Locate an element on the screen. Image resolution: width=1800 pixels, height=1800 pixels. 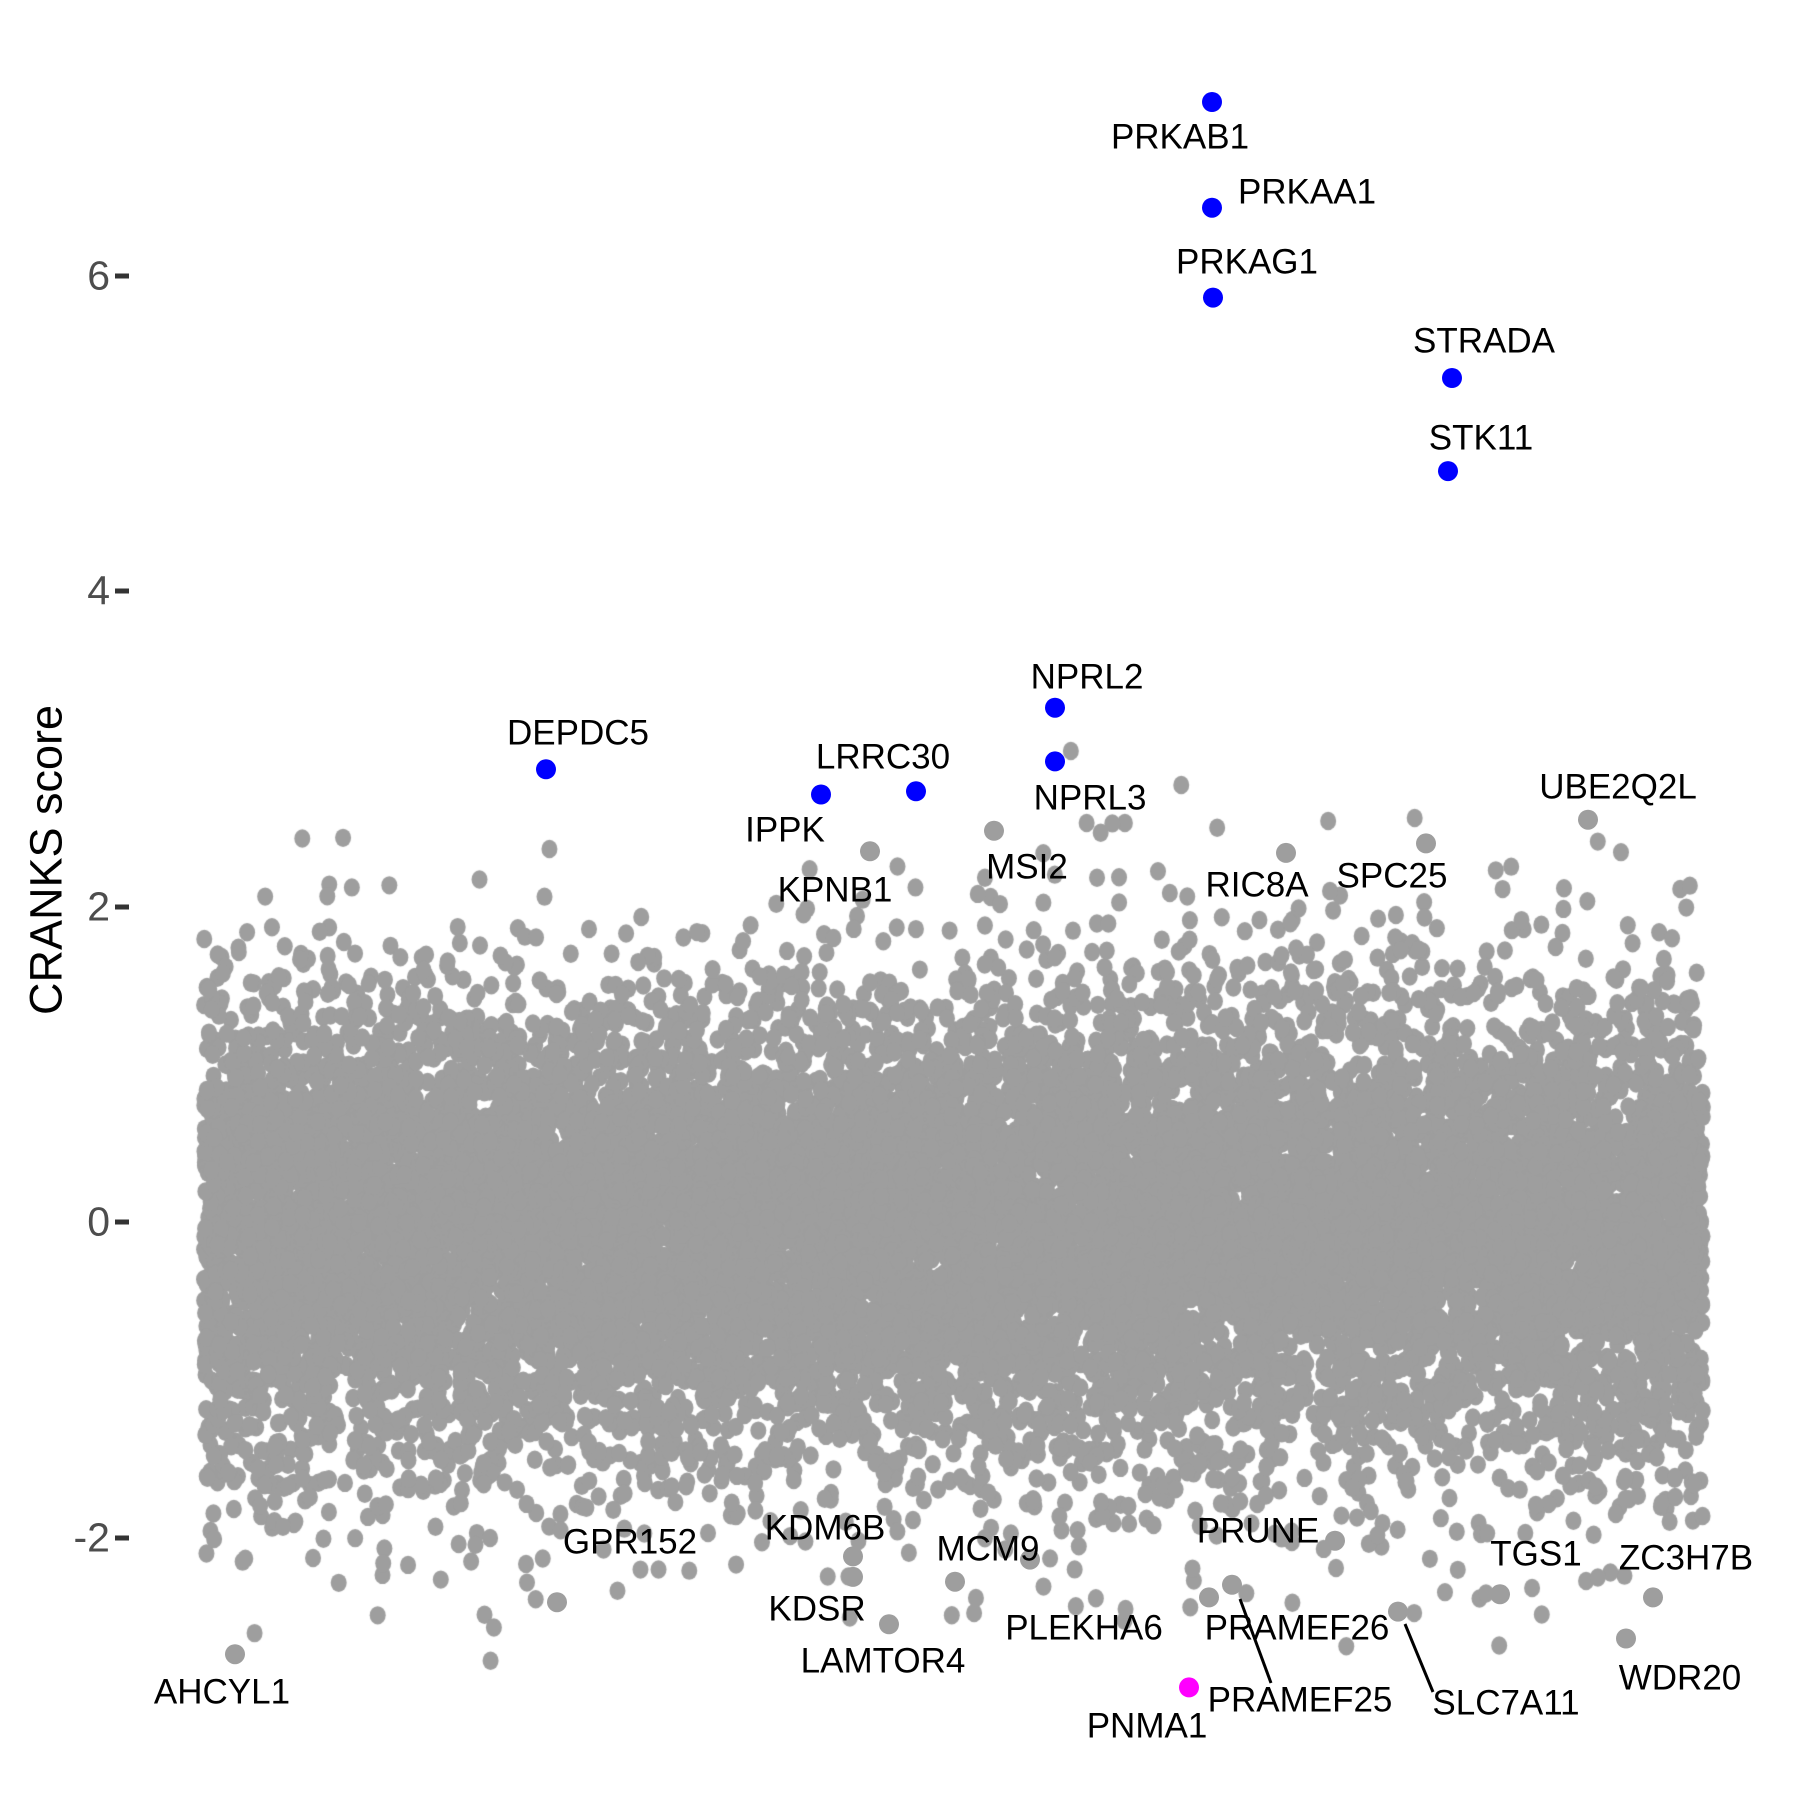
gene-point-PNMA1 is located at coordinates (1189, 1687).